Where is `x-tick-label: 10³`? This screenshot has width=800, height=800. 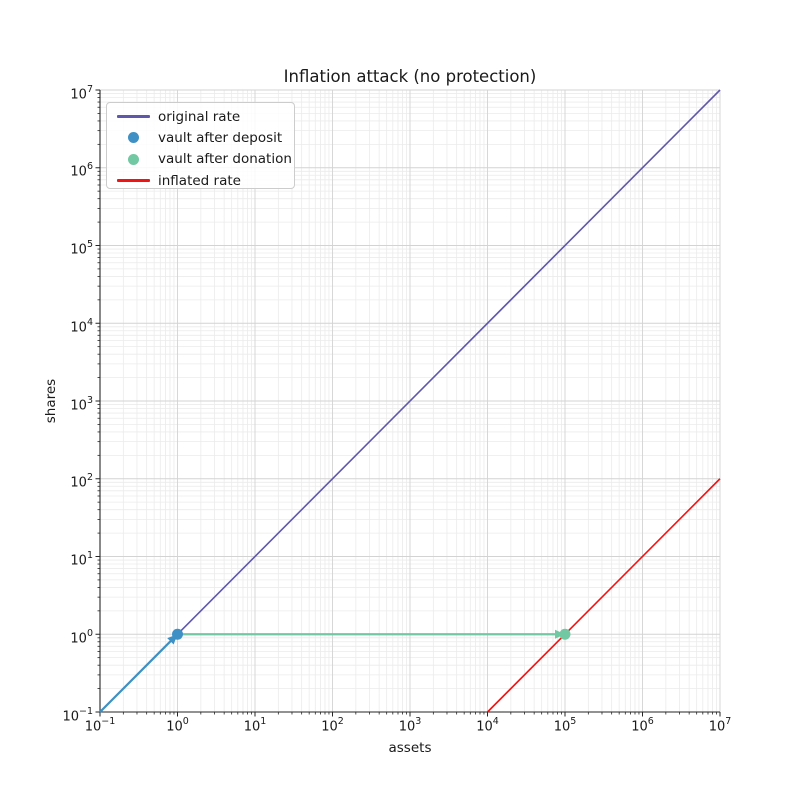
x-tick-label: 10³ is located at coordinates (410, 725).